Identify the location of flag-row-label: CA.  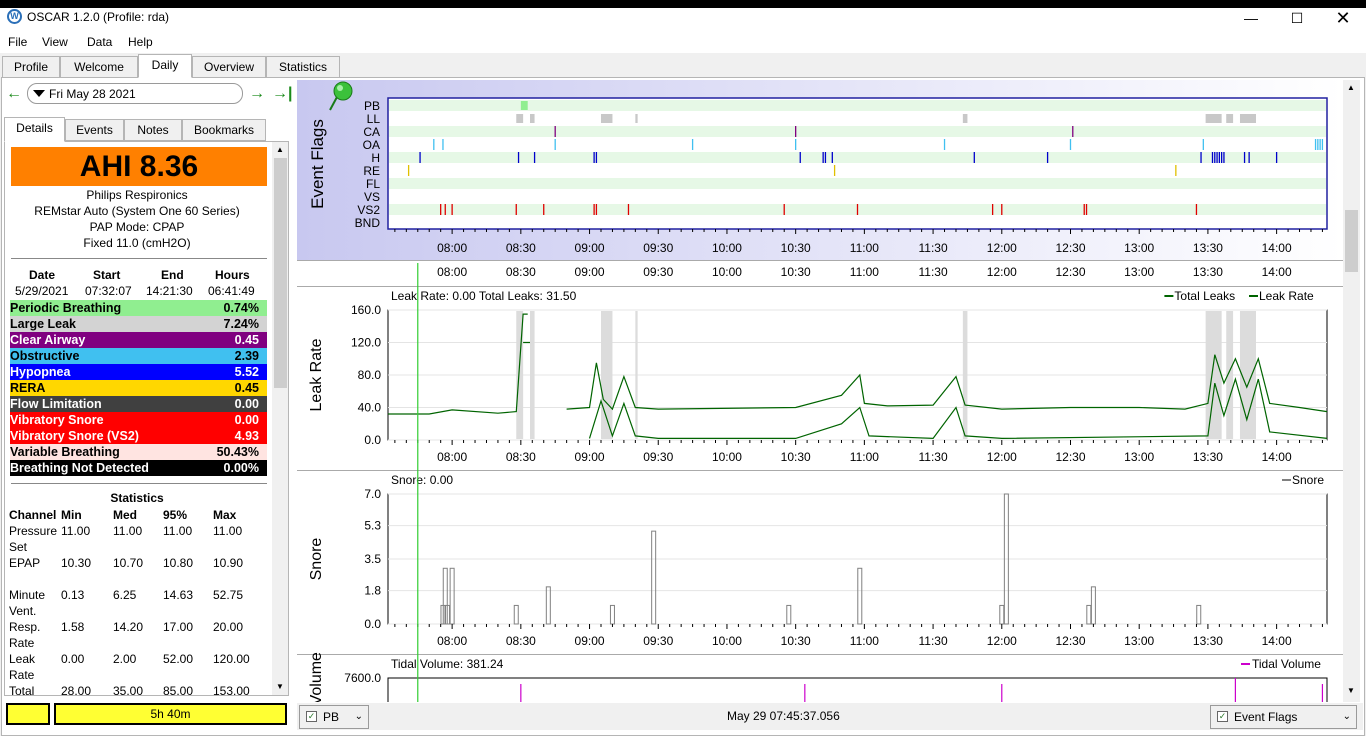
(371, 132).